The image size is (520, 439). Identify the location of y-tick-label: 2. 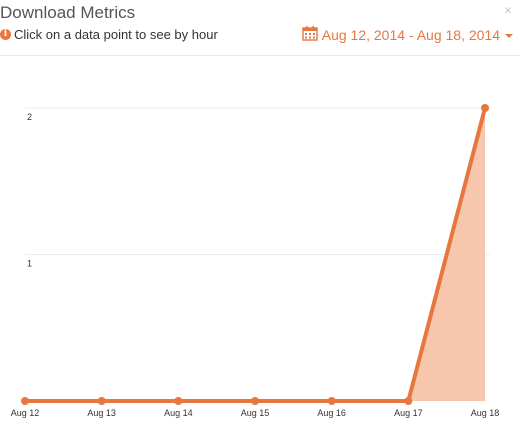
(29, 117).